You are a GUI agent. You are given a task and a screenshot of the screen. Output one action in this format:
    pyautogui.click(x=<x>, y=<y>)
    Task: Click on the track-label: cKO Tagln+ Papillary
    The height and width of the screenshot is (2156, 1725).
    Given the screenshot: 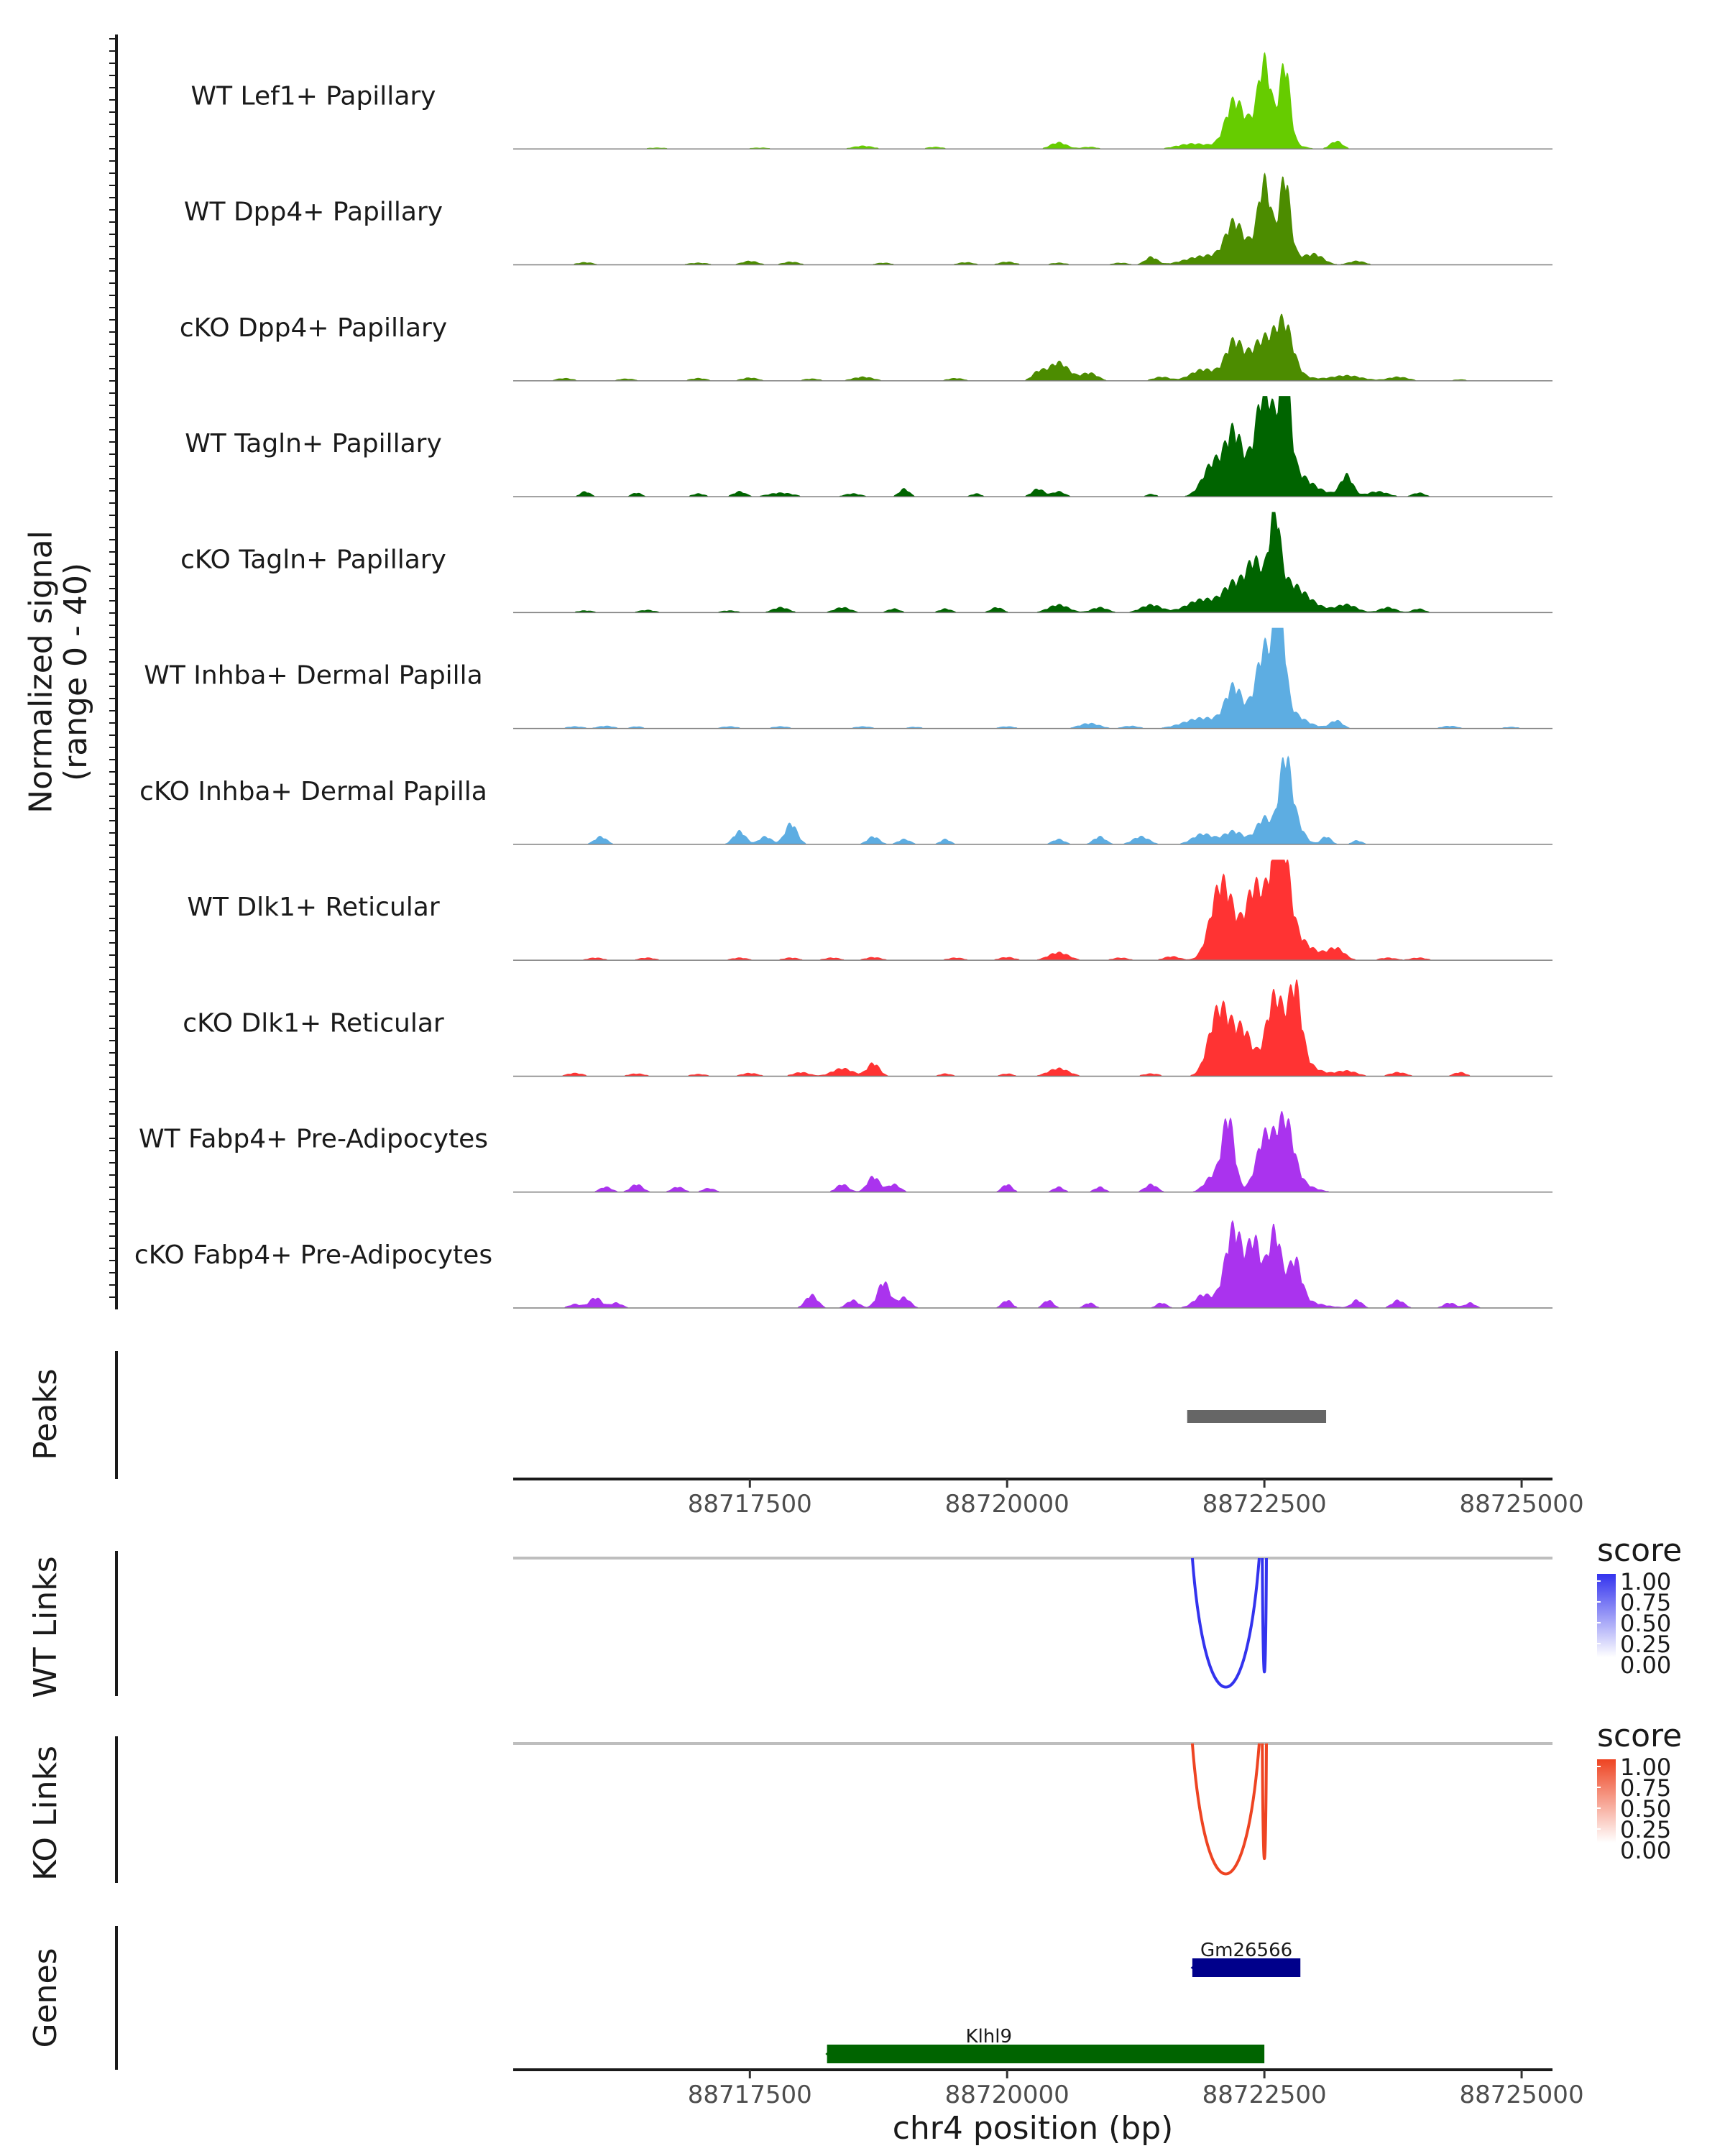 What is the action you would take?
    pyautogui.click(x=313, y=560)
    